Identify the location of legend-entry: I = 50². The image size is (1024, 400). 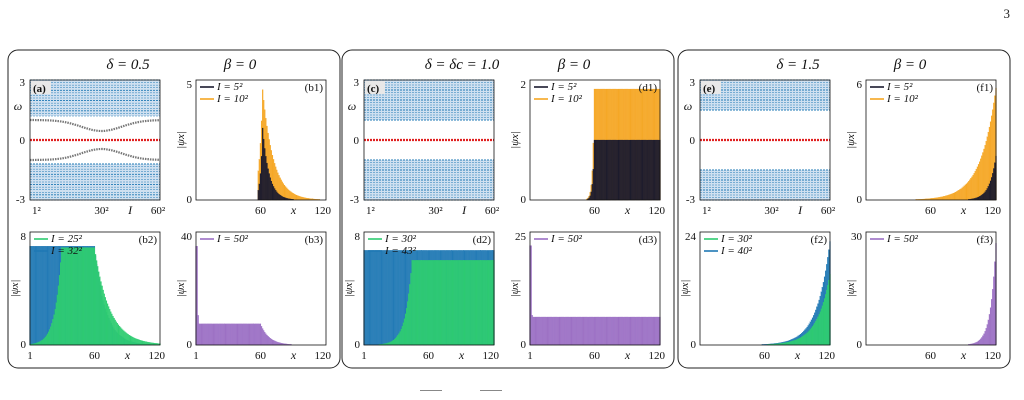
(566, 239).